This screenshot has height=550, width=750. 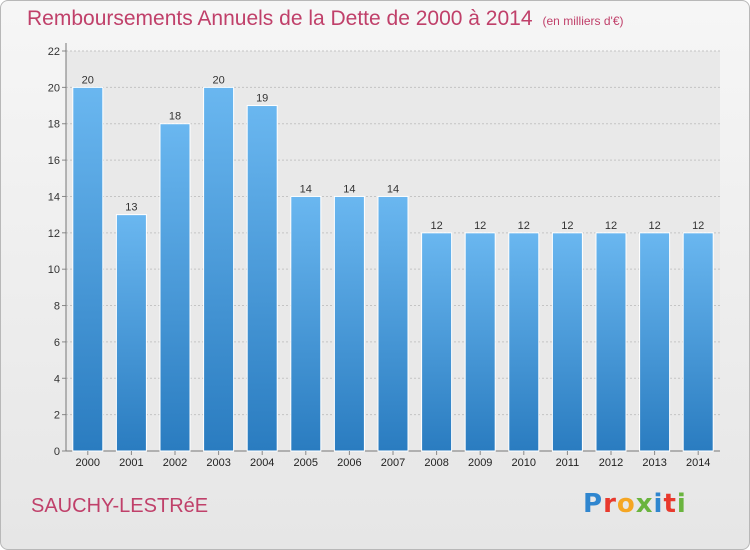 I want to click on x-tick-label: 2007, so click(x=393, y=463).